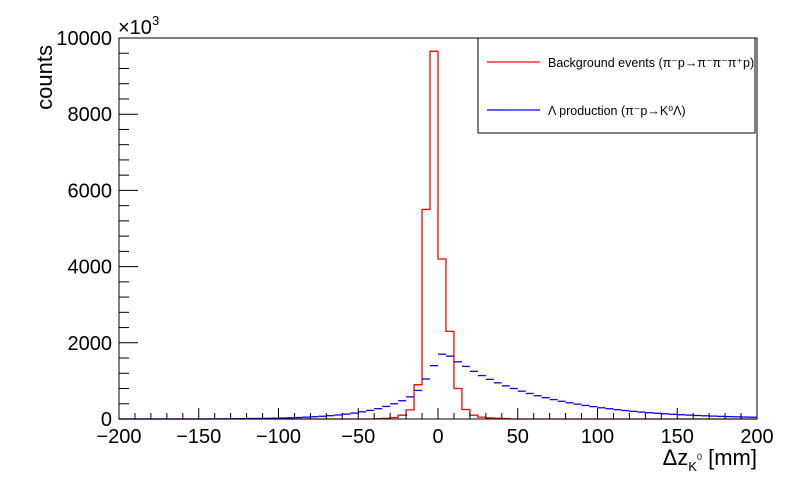  I want to click on y-tick-label: 10000, so click(84, 39).